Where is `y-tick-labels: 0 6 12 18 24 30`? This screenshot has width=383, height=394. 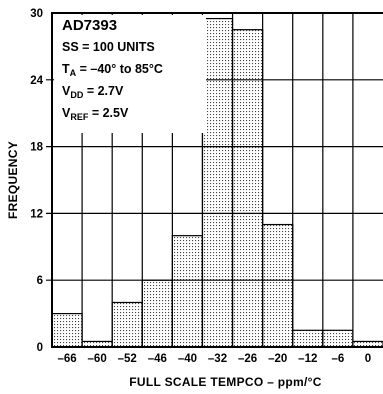
y-tick-labels: 0 6 12 18 24 30 is located at coordinates (36, 181).